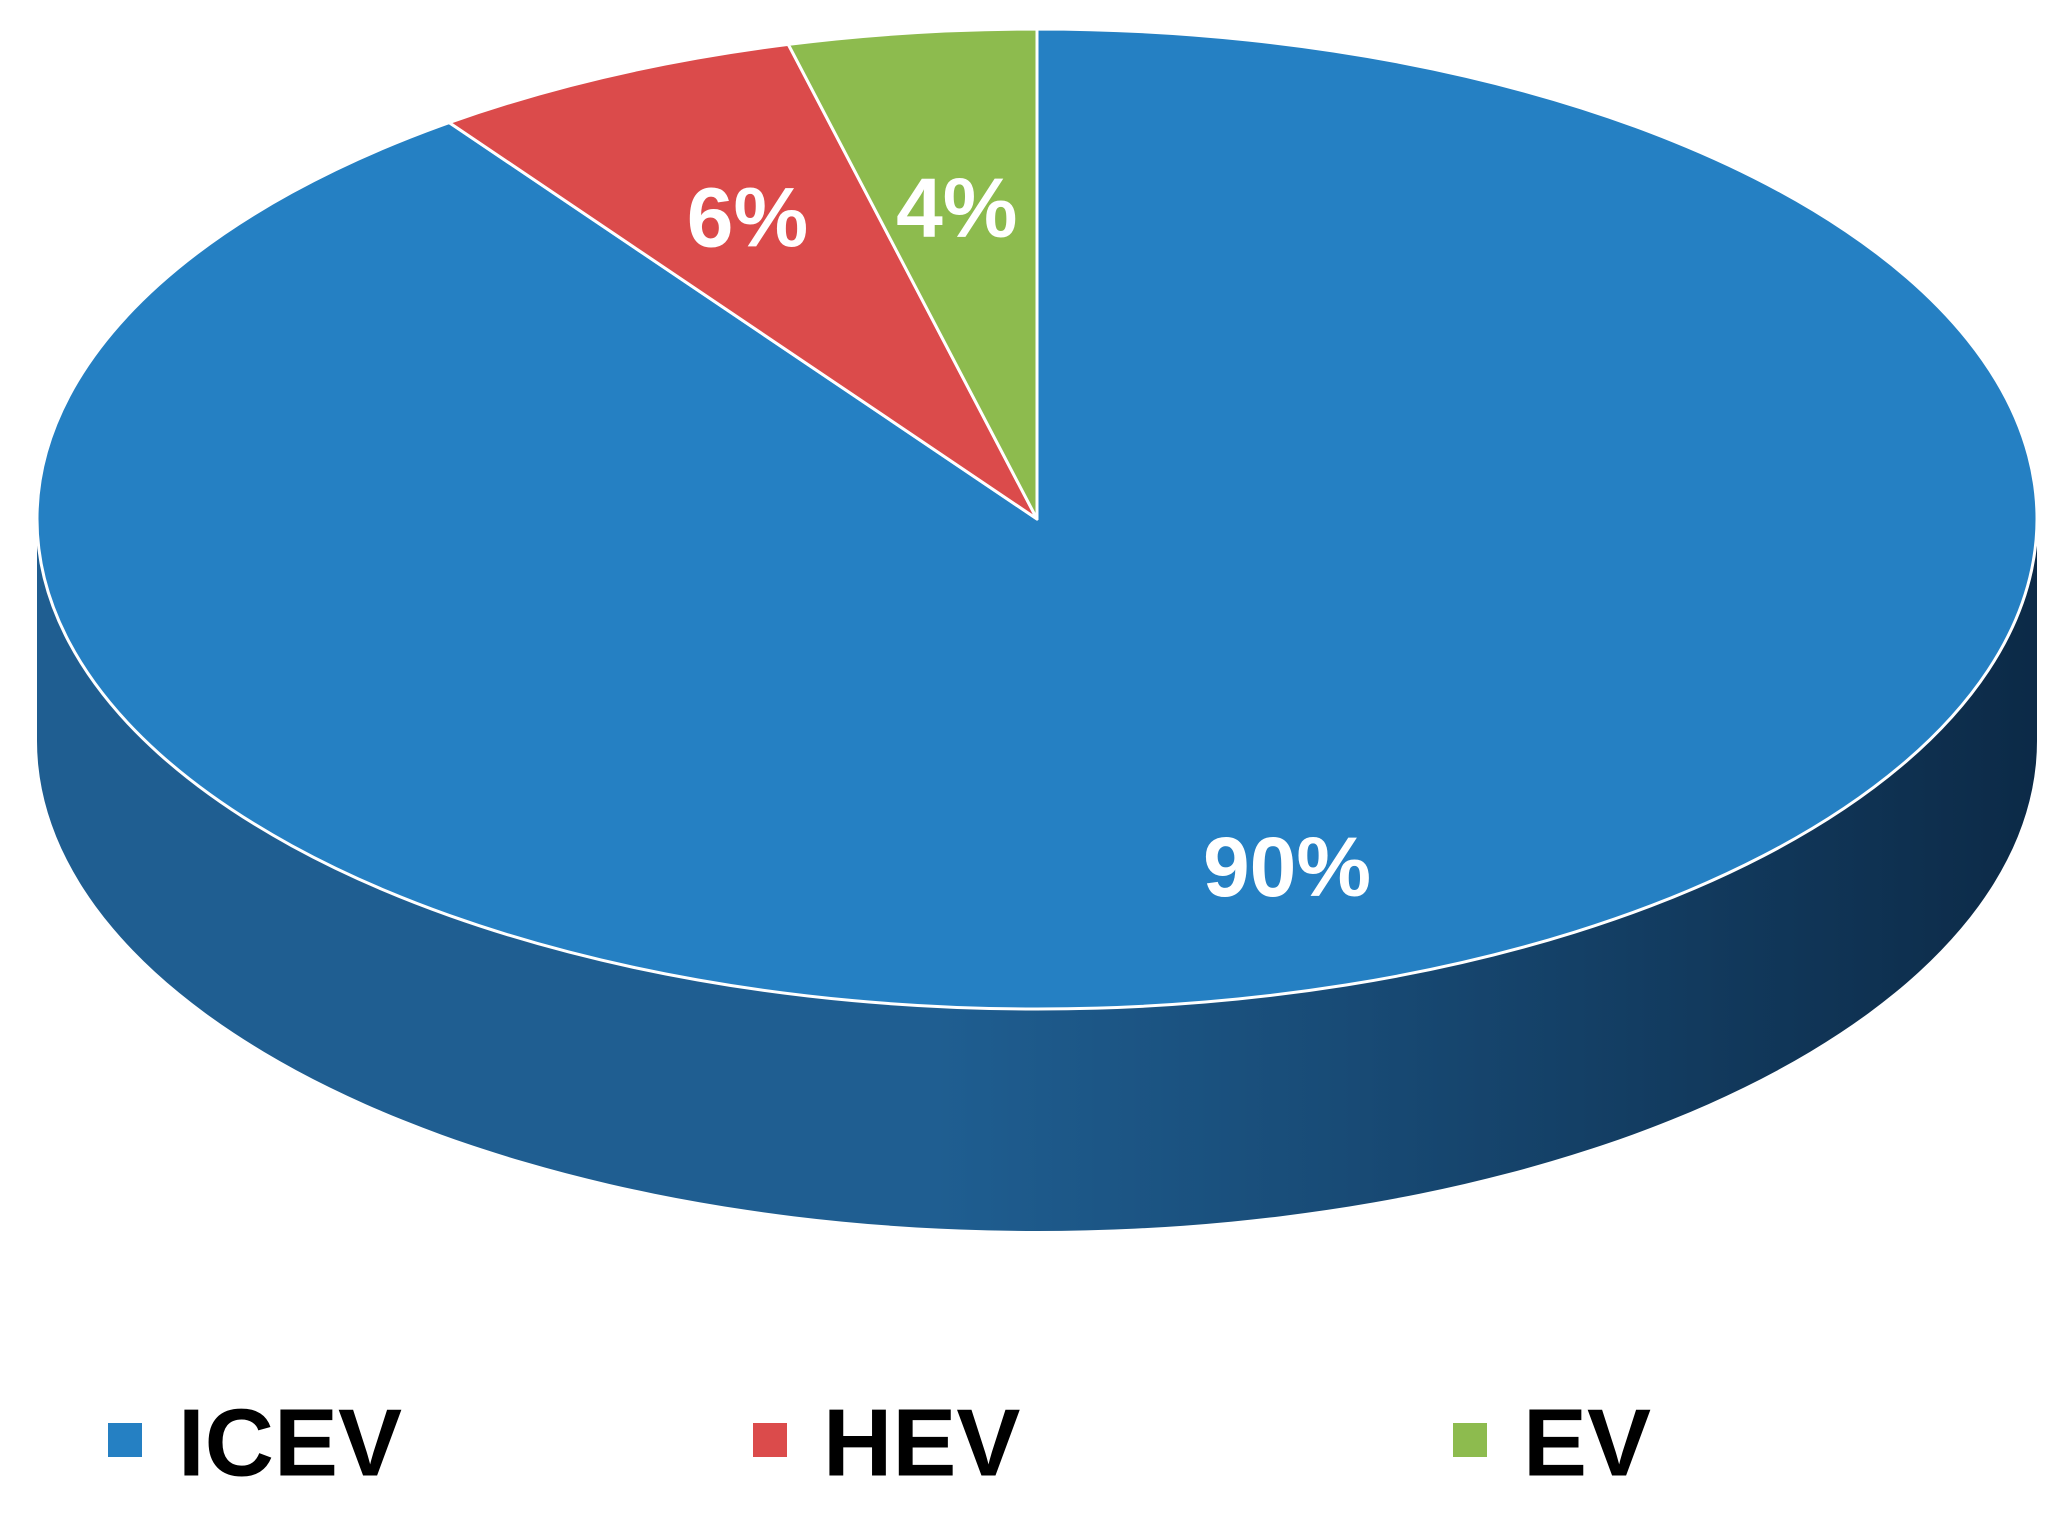 This screenshot has width=2057, height=1519. Describe the element at coordinates (290, 1443) in the screenshot. I see `legend-label-icev: ICEV` at that location.